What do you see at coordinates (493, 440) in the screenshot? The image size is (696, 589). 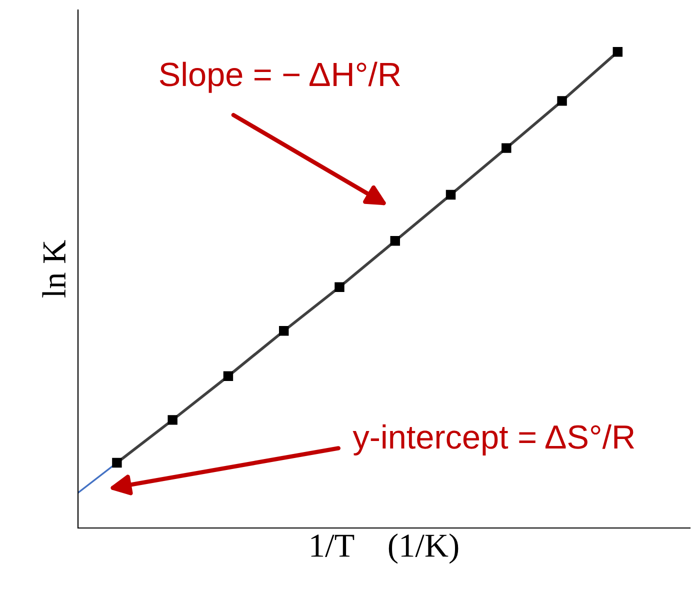 I see `annotation: y-intercept = ΔS°/R` at bounding box center [493, 440].